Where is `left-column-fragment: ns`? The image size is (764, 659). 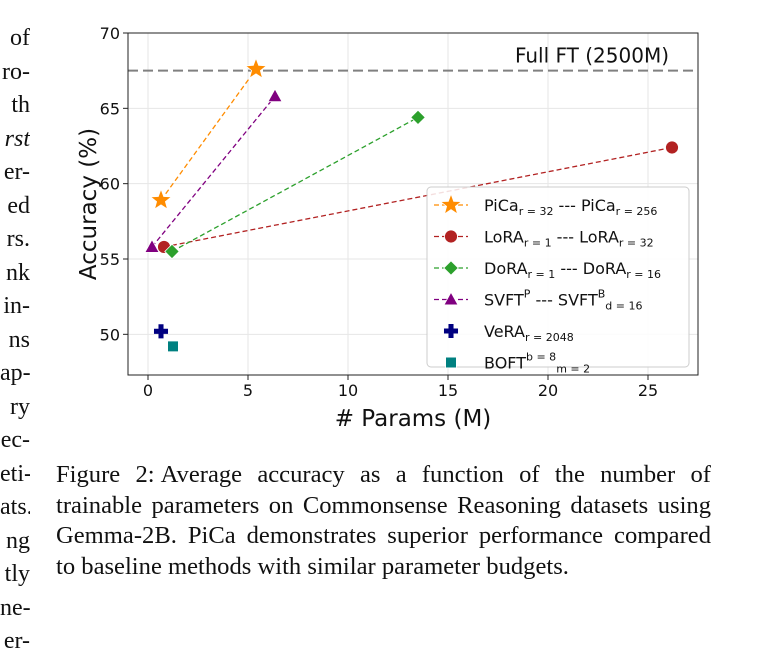 left-column-fragment: ns is located at coordinates (19, 339).